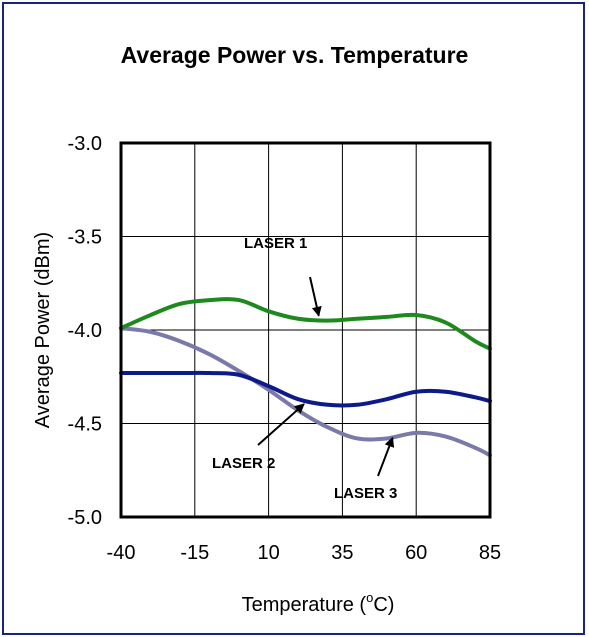 This screenshot has width=589, height=637. What do you see at coordinates (342, 553) in the screenshot?
I see `x-tick-label: 35` at bounding box center [342, 553].